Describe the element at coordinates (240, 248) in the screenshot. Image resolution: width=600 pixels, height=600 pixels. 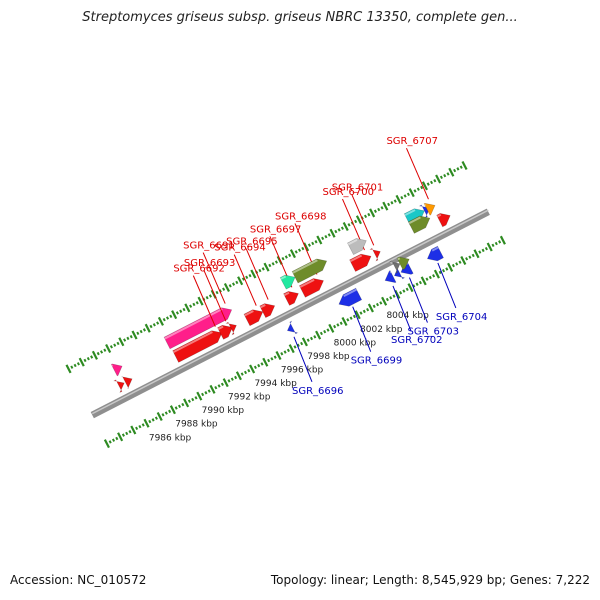
I see `gene-label: SGR_6694` at that location.